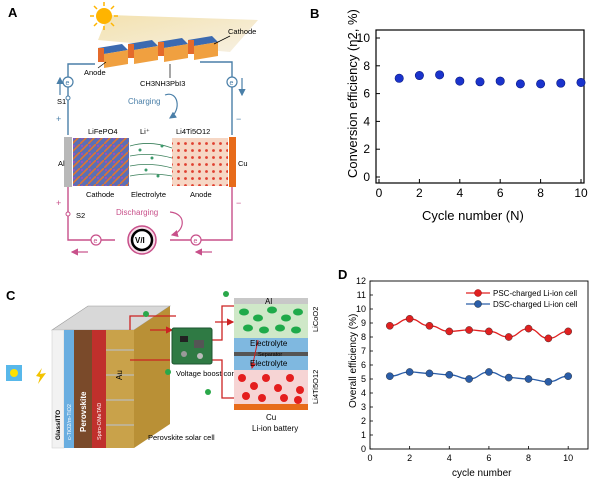  Describe the element at coordinates (201, 194) in the screenshot. I see `anode-bottom-label: Anode` at that location.